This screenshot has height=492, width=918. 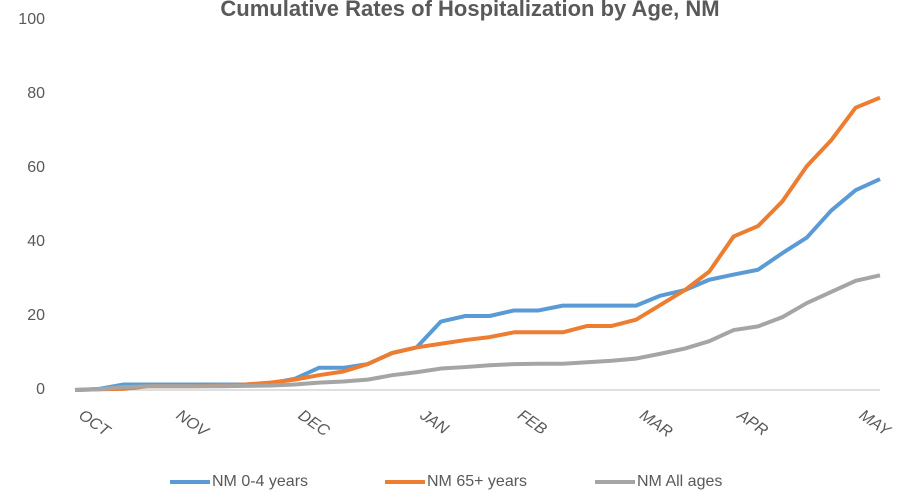 What do you see at coordinates (40, 389) in the screenshot?
I see `y-tick-label: 0` at bounding box center [40, 389].